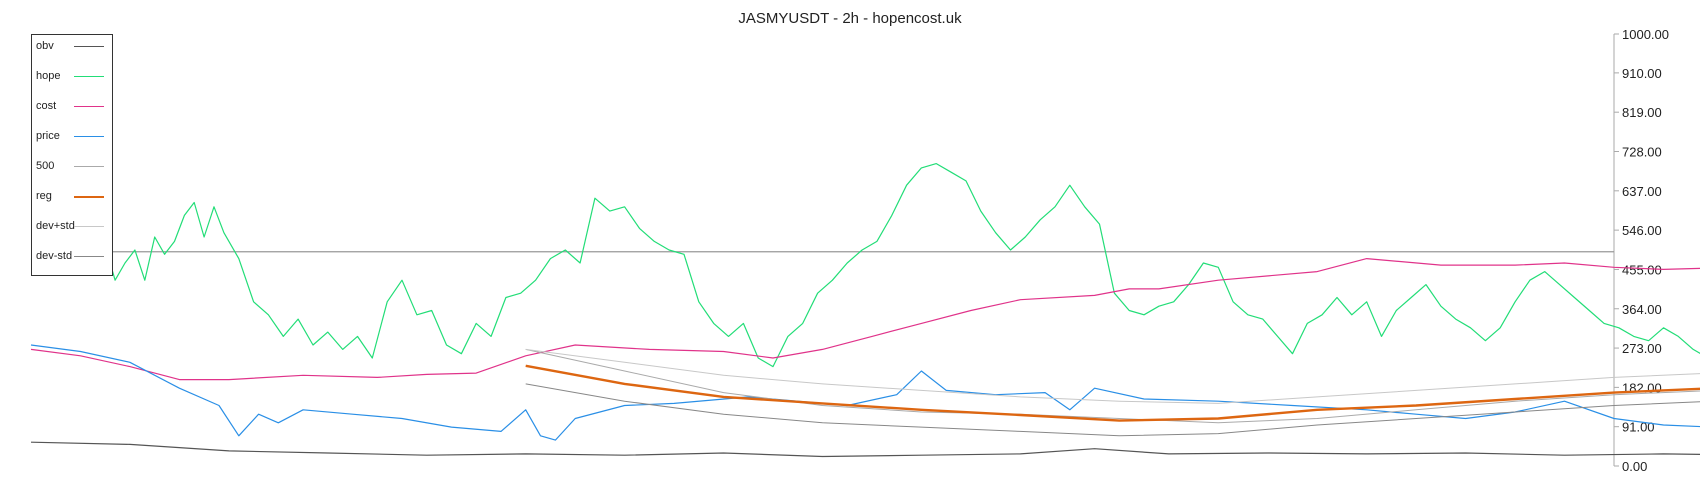  I want to click on legend-label: reg, so click(44, 196).